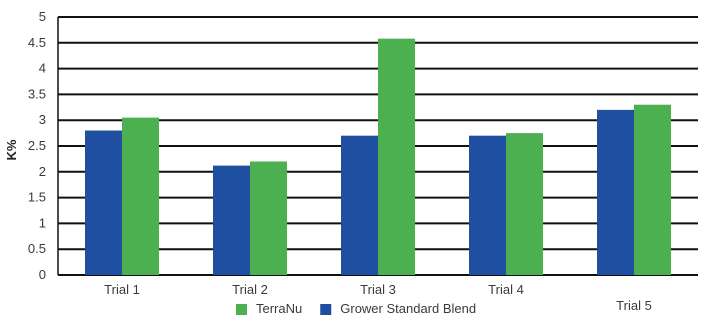  Describe the element at coordinates (122, 289) in the screenshot. I see `x-tick-label: Trial 1` at that location.